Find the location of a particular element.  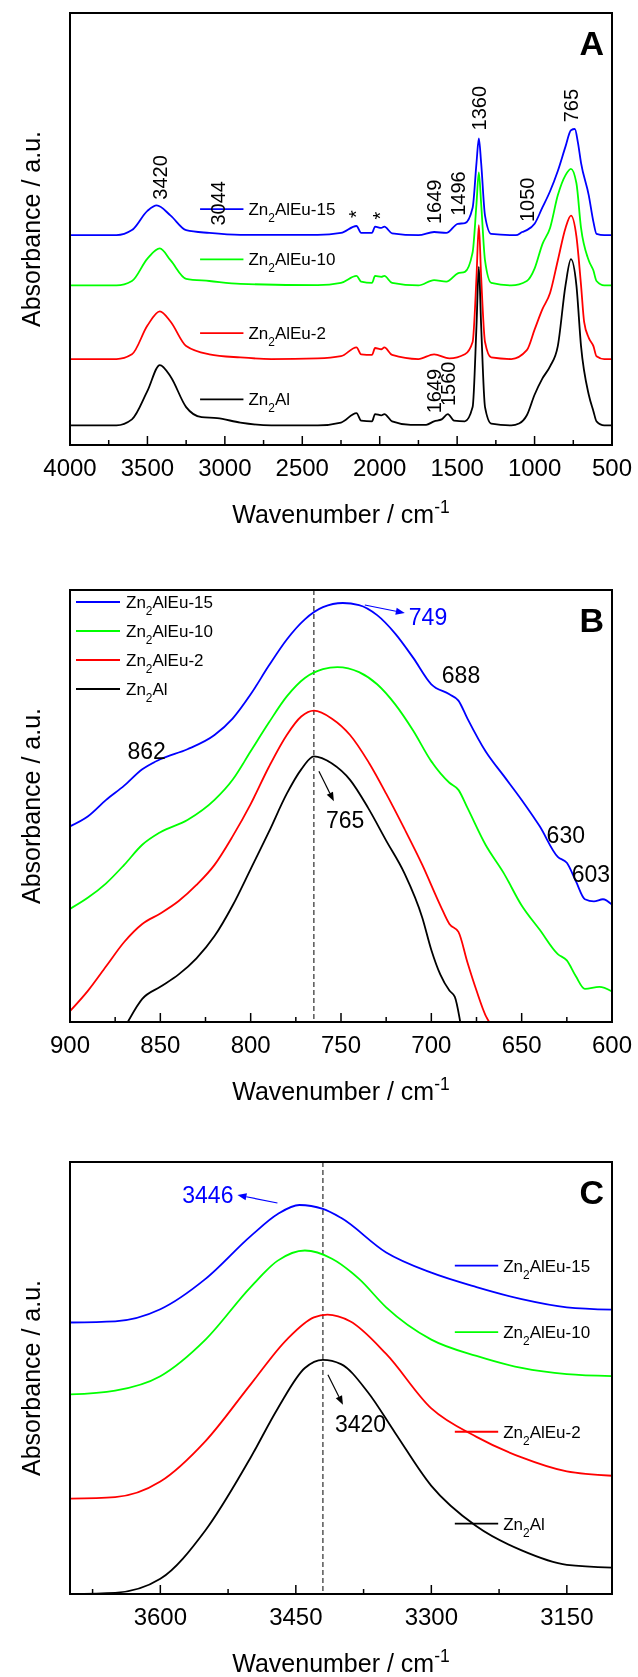

annotation: 3044 is located at coordinates (218, 203).